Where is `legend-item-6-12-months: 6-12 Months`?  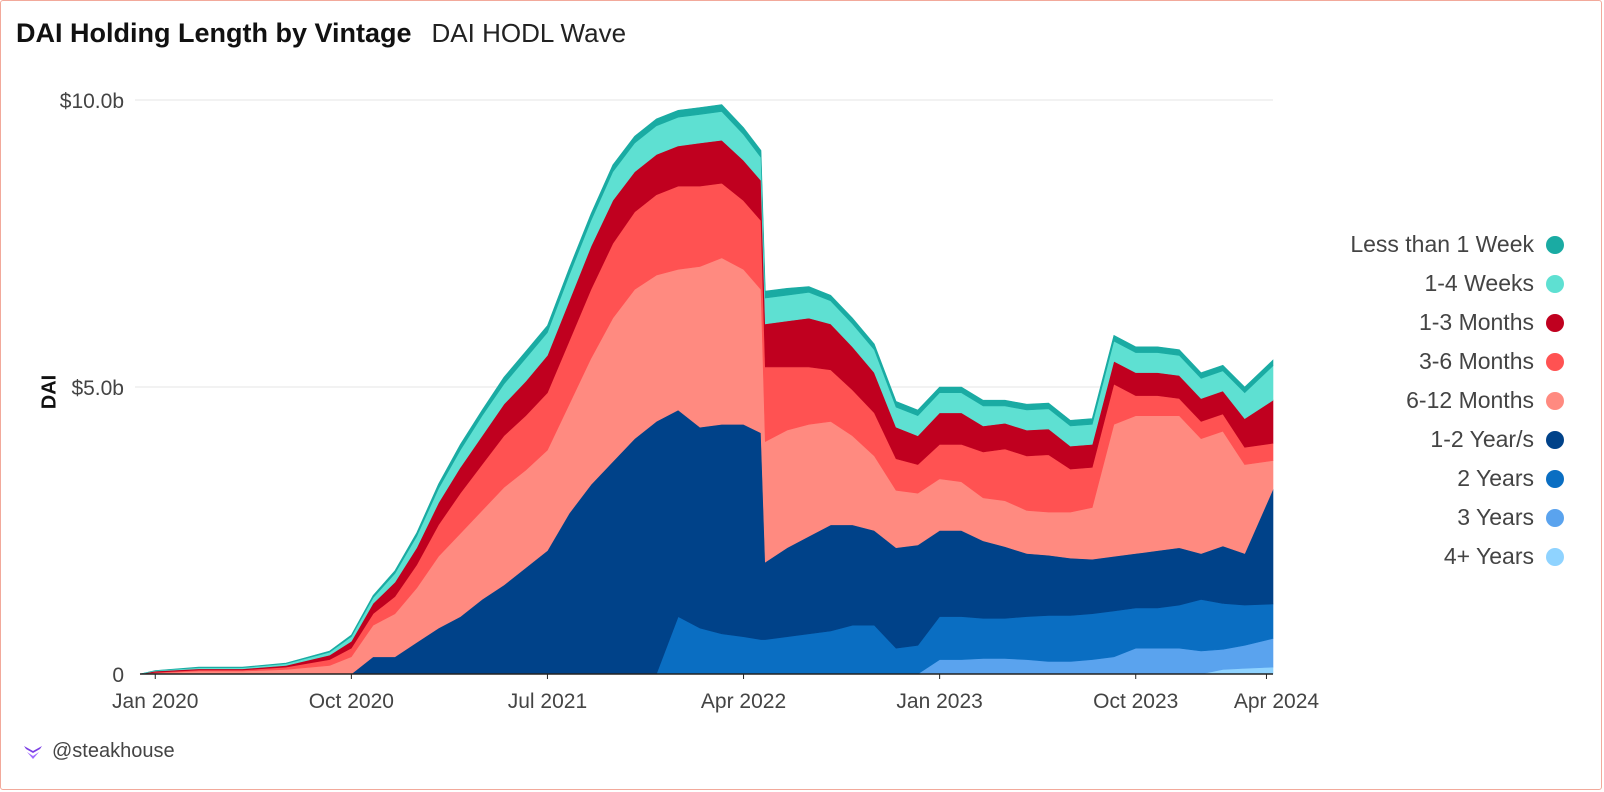
legend-item-6-12-months: 6-12 Months is located at coordinates (1457, 400).